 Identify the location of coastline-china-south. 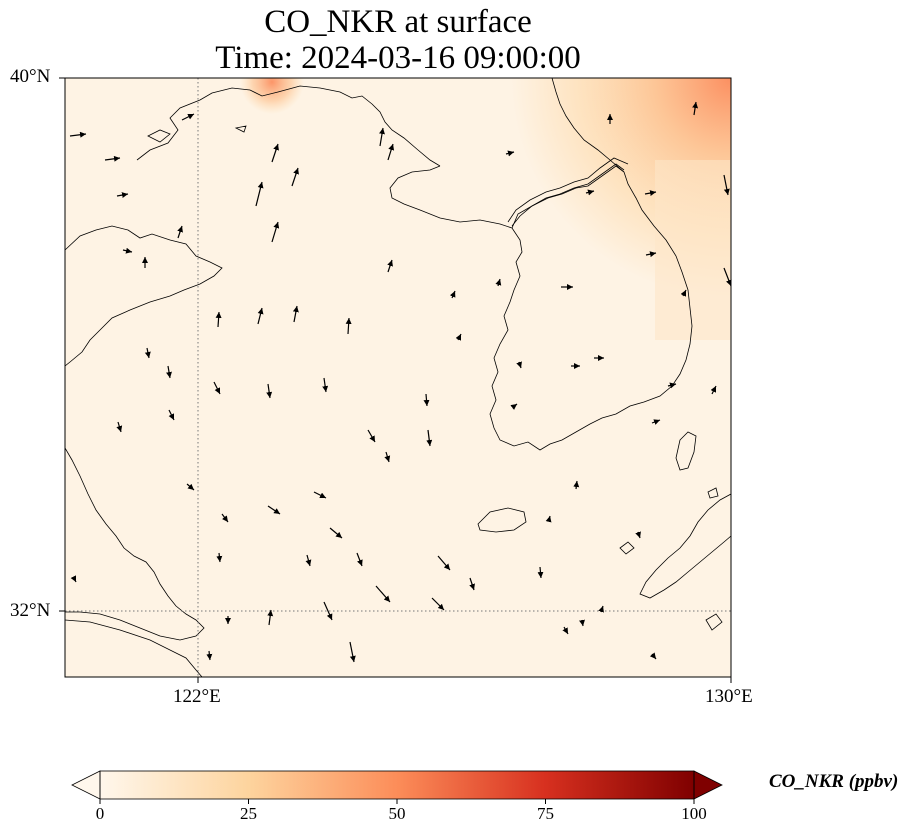
(135, 544).